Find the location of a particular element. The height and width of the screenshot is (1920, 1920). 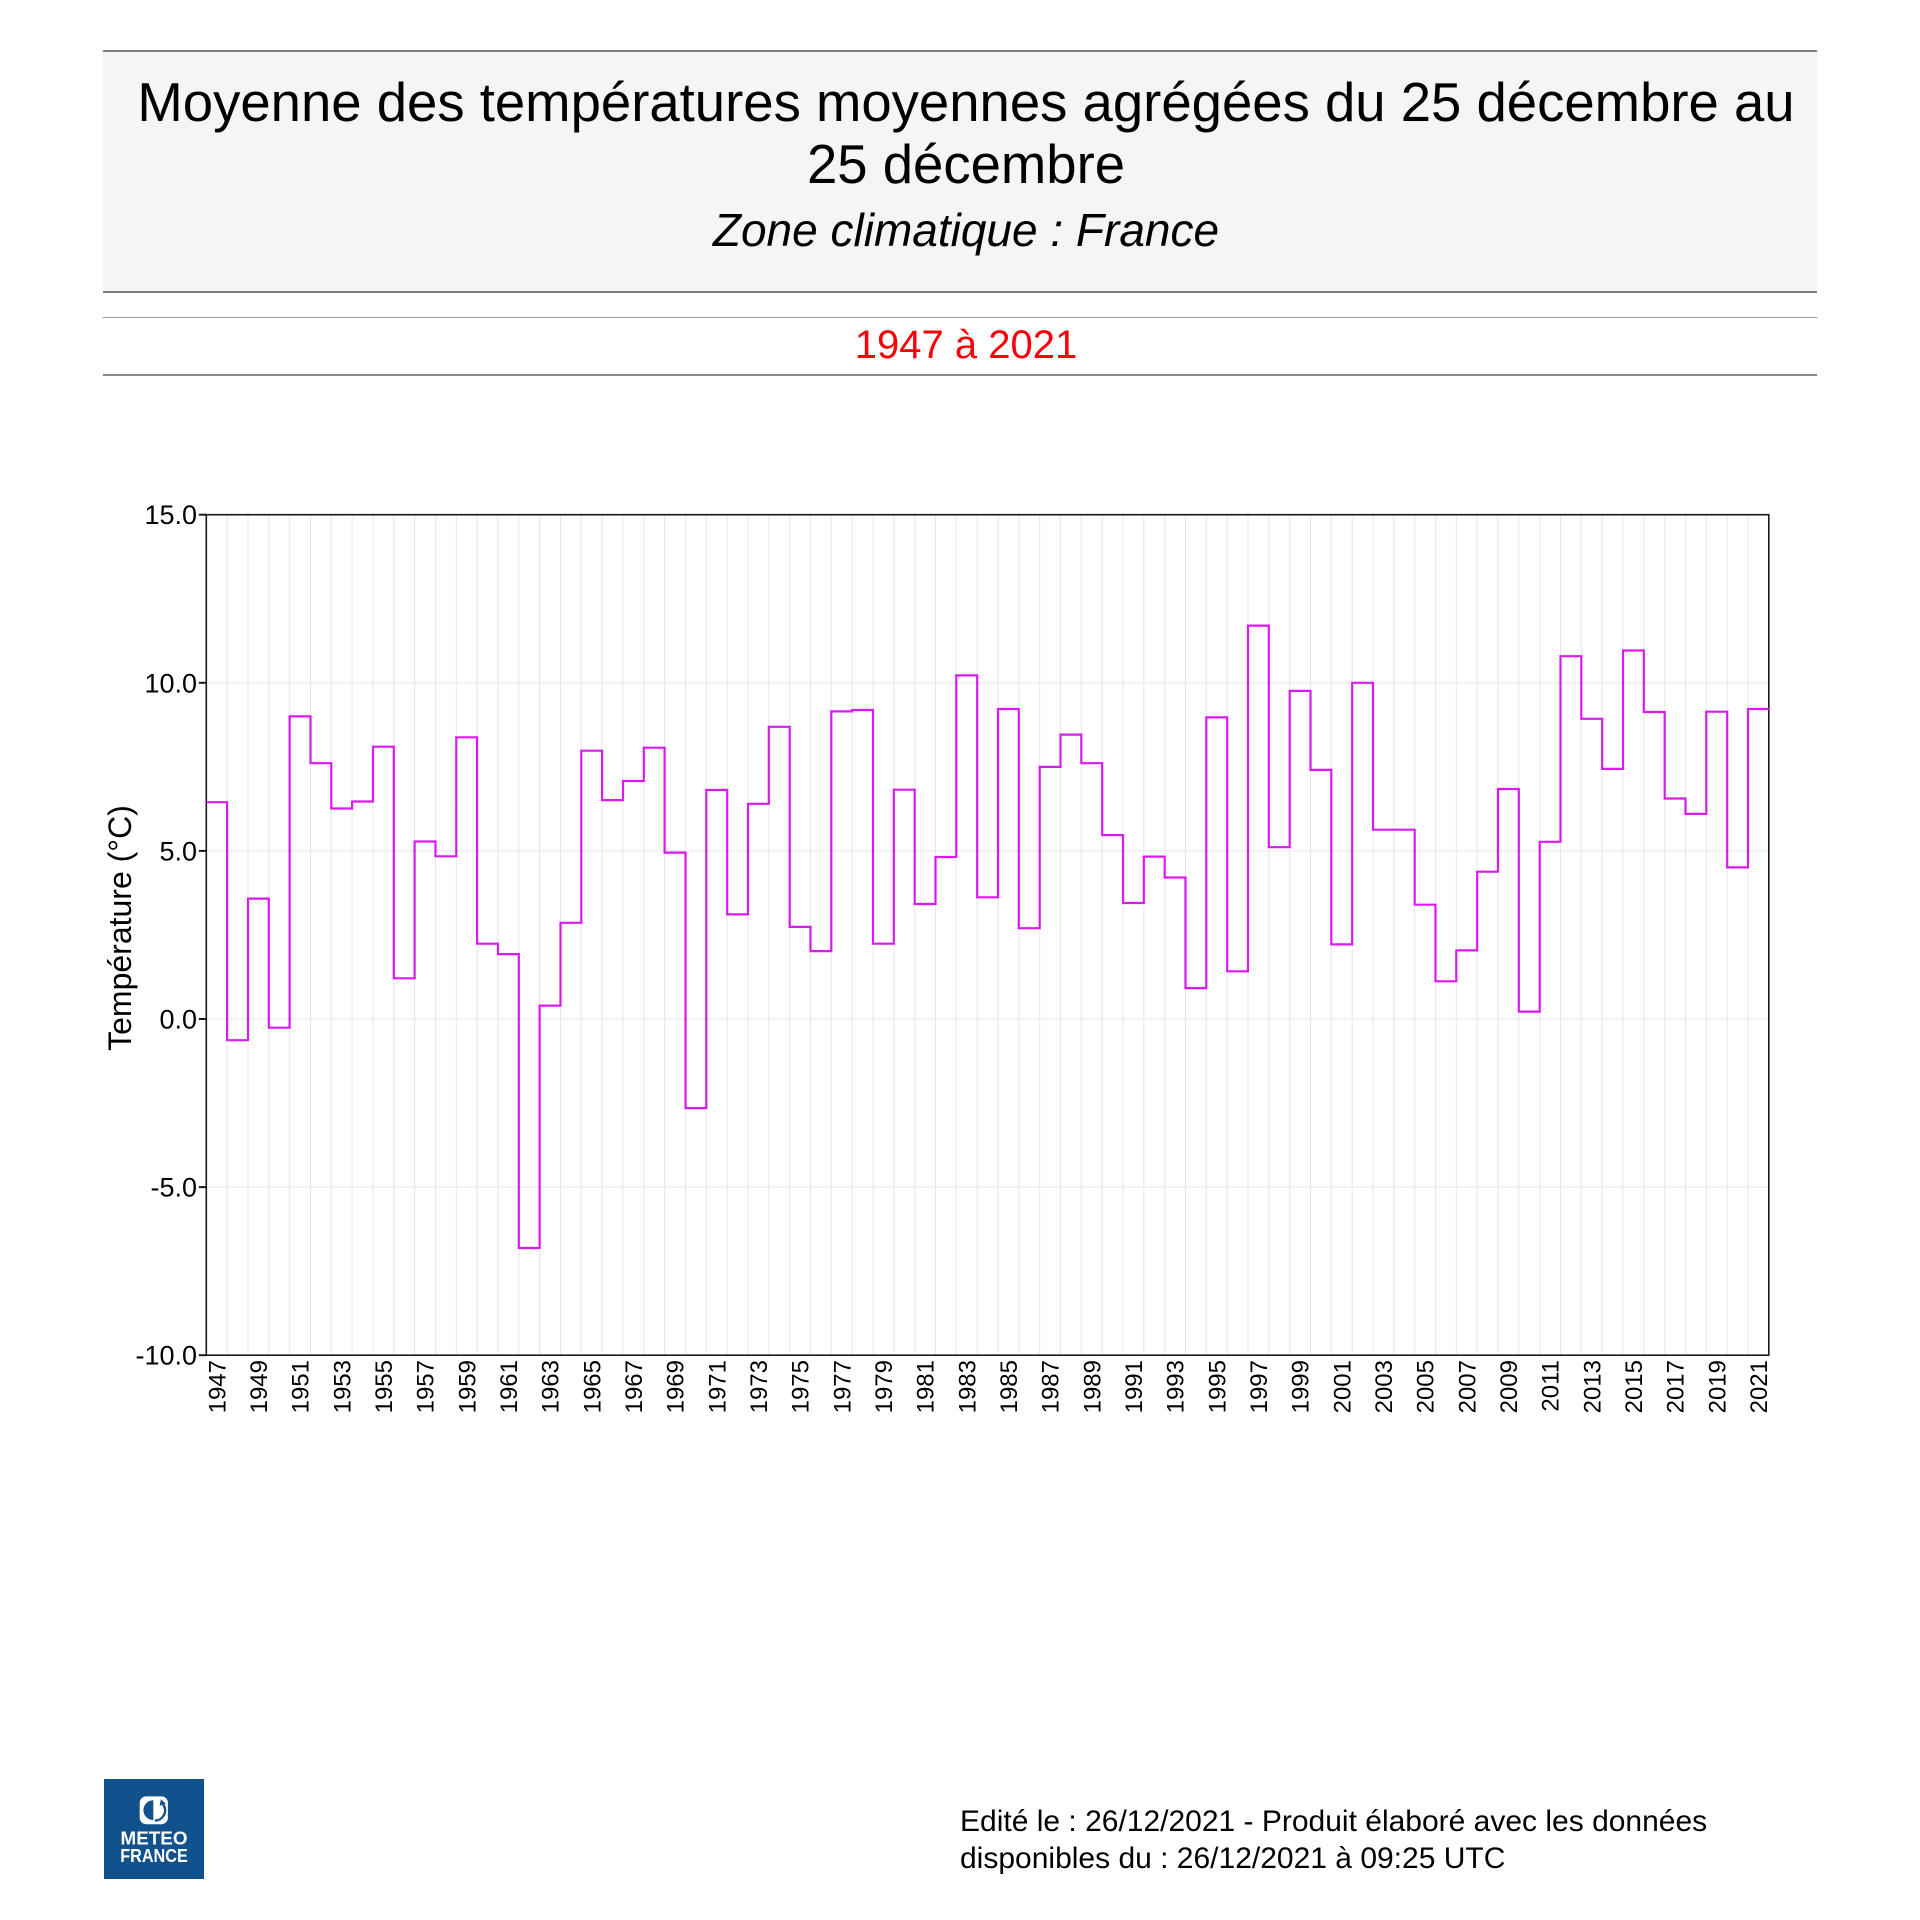

svg-text: 1961 is located at coordinates (509, 1386).